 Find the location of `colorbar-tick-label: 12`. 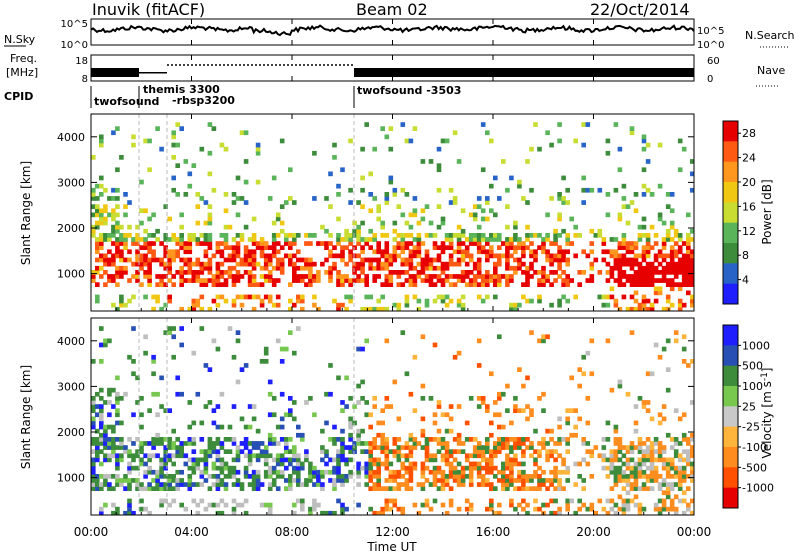

colorbar-tick-label: 12 is located at coordinates (749, 231).